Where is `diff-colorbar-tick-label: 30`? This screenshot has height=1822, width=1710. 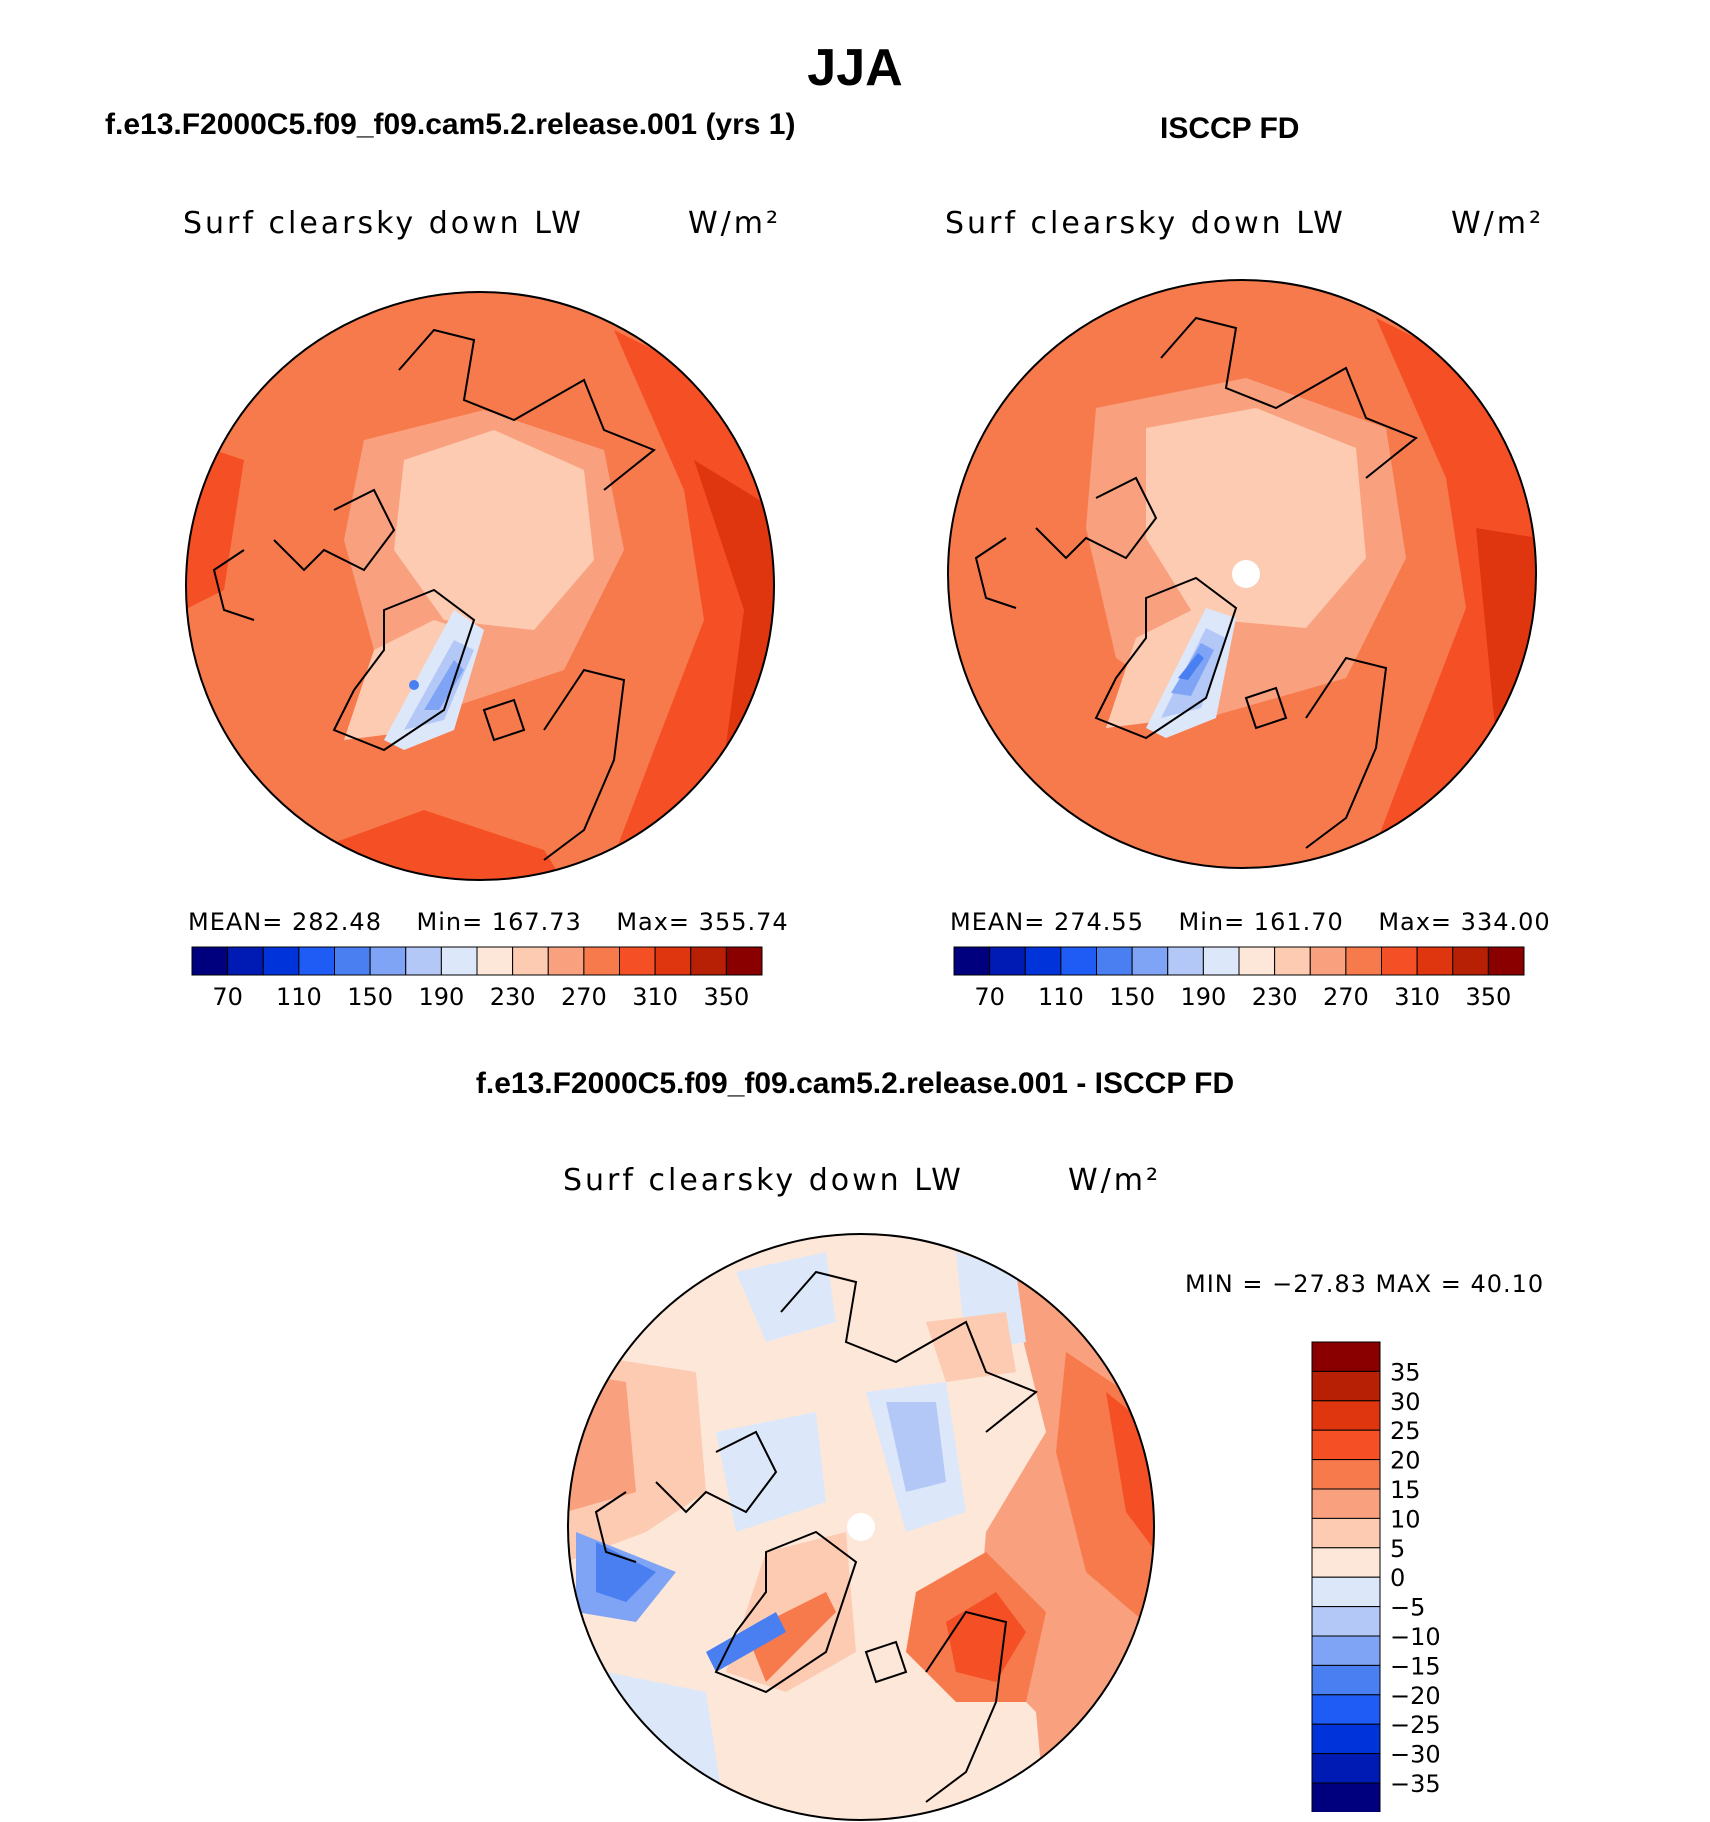
diff-colorbar-tick-label: 30 is located at coordinates (1405, 1402).